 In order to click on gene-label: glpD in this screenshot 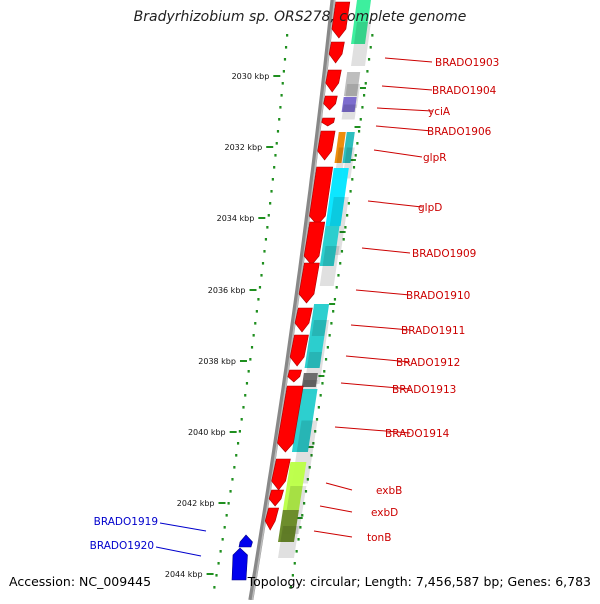, I will do `click(430, 208)`.